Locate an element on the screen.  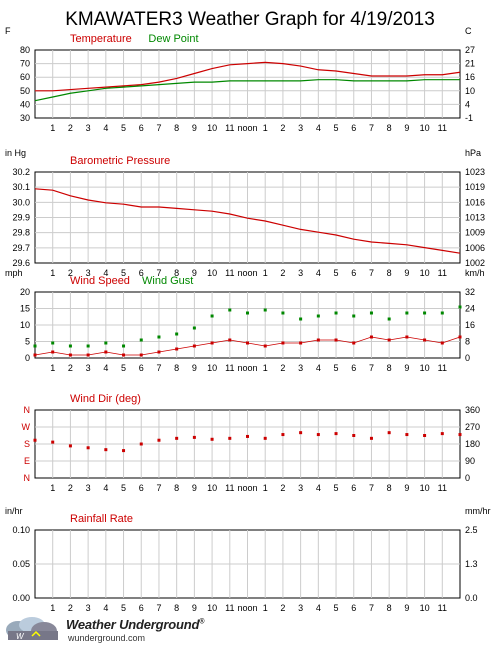
y-tick-label-left: S is located at coordinates (27, 444).